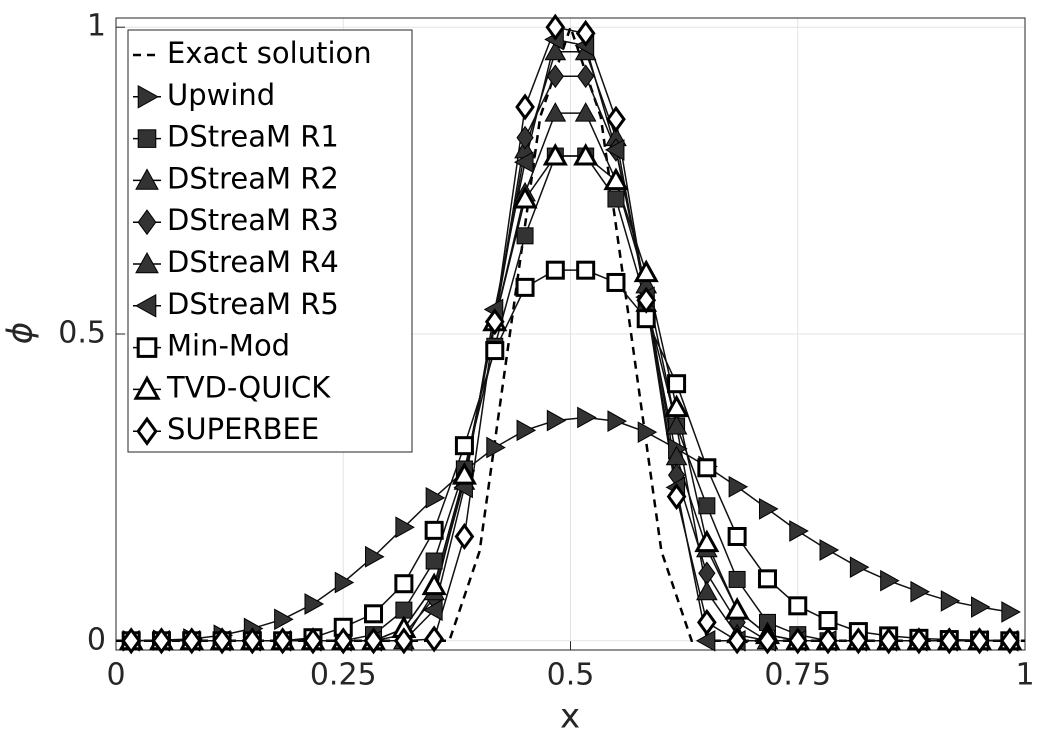  I want to click on x-tick-label: 1, so click(1024, 675).